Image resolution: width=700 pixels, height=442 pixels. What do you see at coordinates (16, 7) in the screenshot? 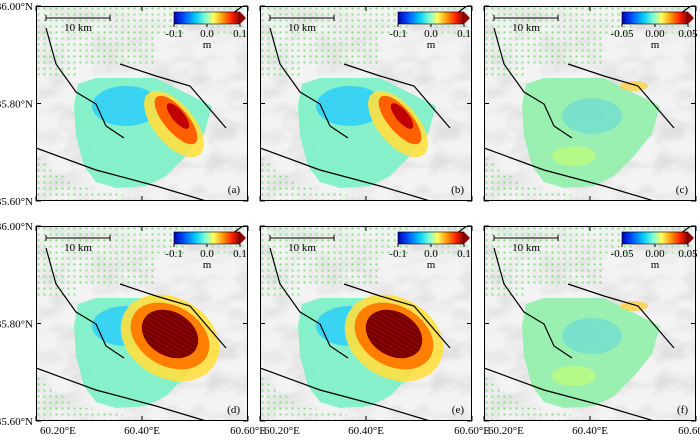
I see `y-tick-label: 36.00°N` at bounding box center [16, 7].